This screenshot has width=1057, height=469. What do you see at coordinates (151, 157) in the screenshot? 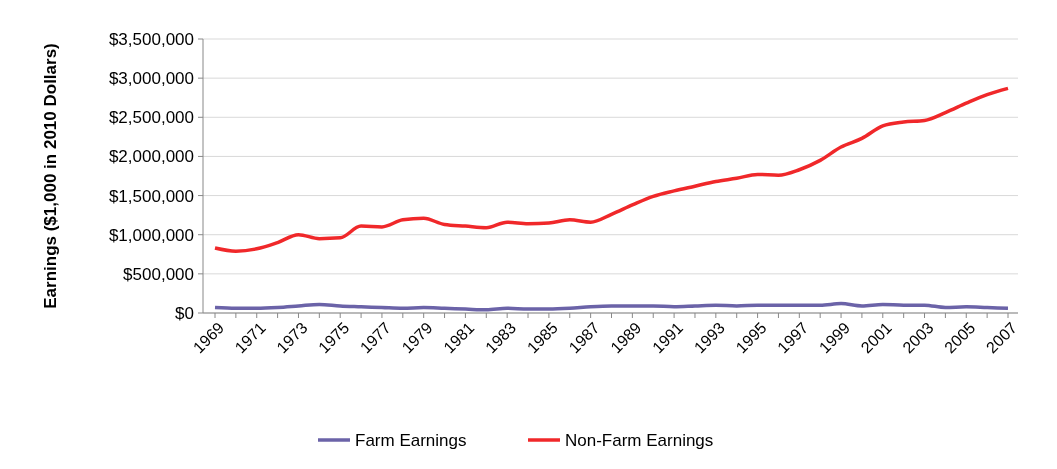
I see `y-tick-label: $2,000,000` at bounding box center [151, 157].